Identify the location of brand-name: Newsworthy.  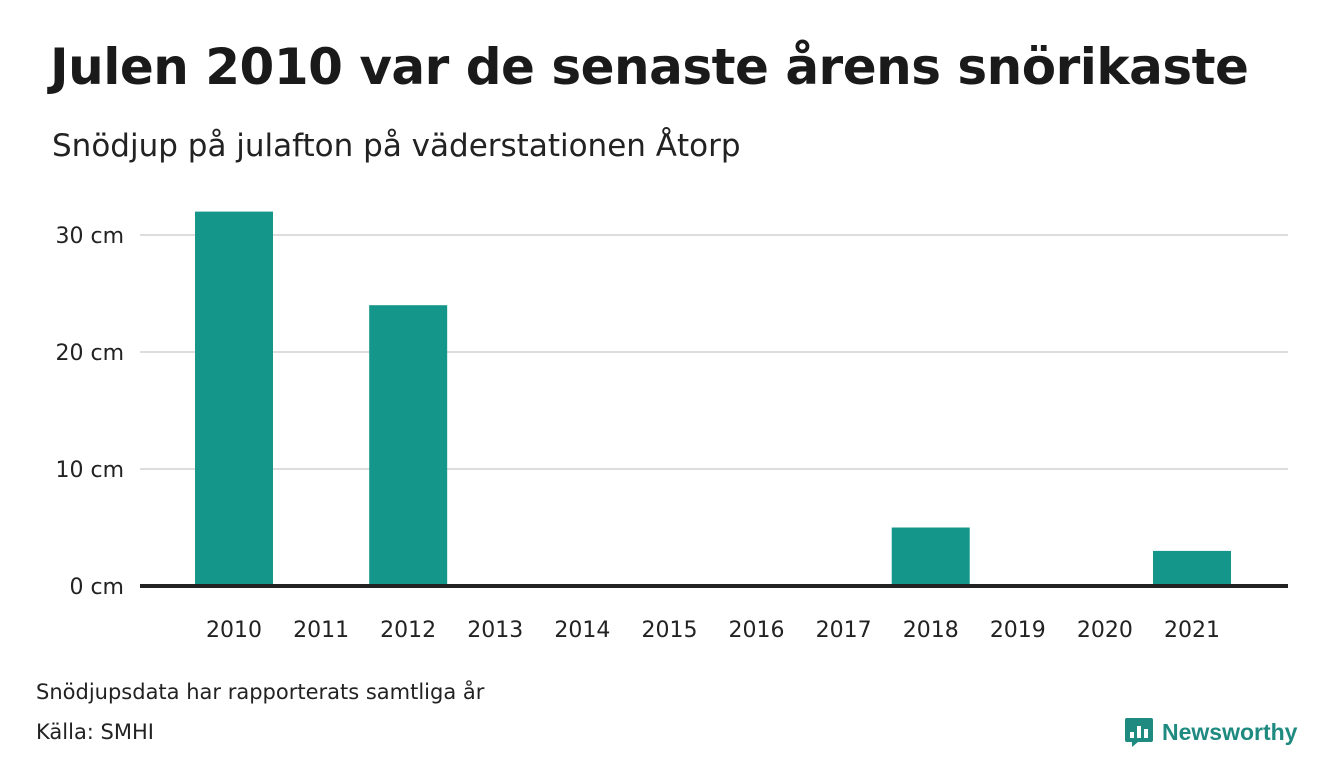
(1230, 731).